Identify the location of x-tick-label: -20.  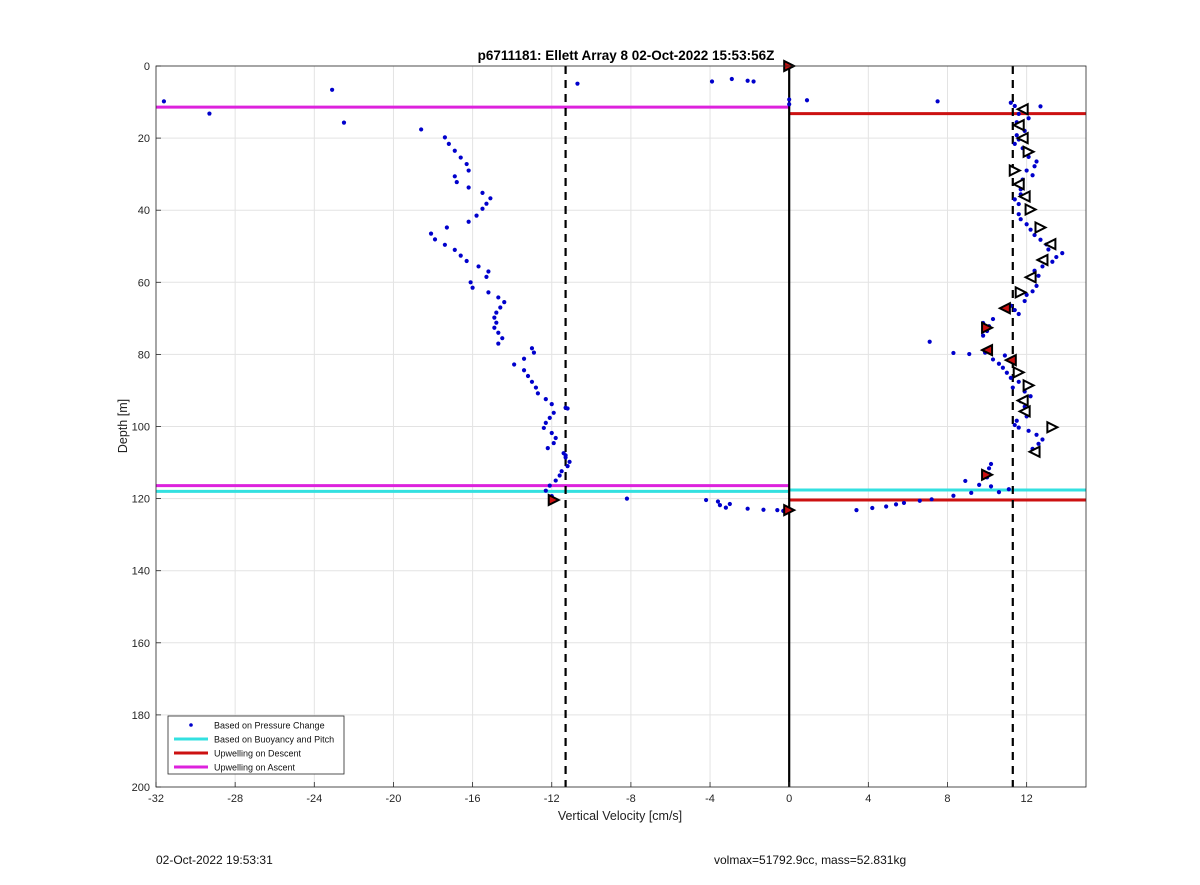
(393, 799).